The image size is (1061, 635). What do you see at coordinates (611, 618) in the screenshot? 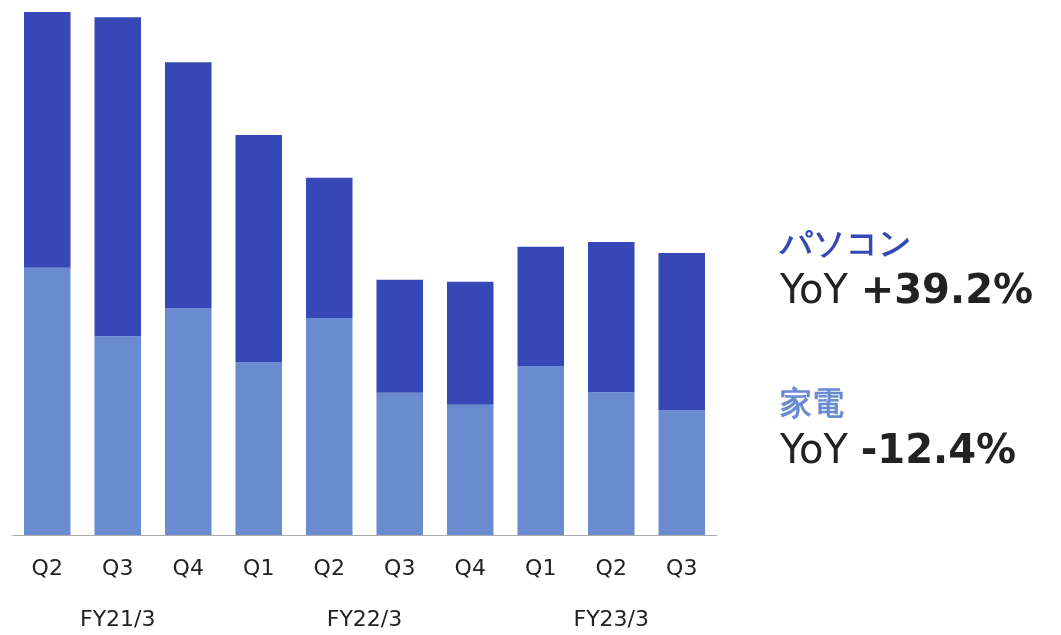
I see `text: FY23/3` at bounding box center [611, 618].